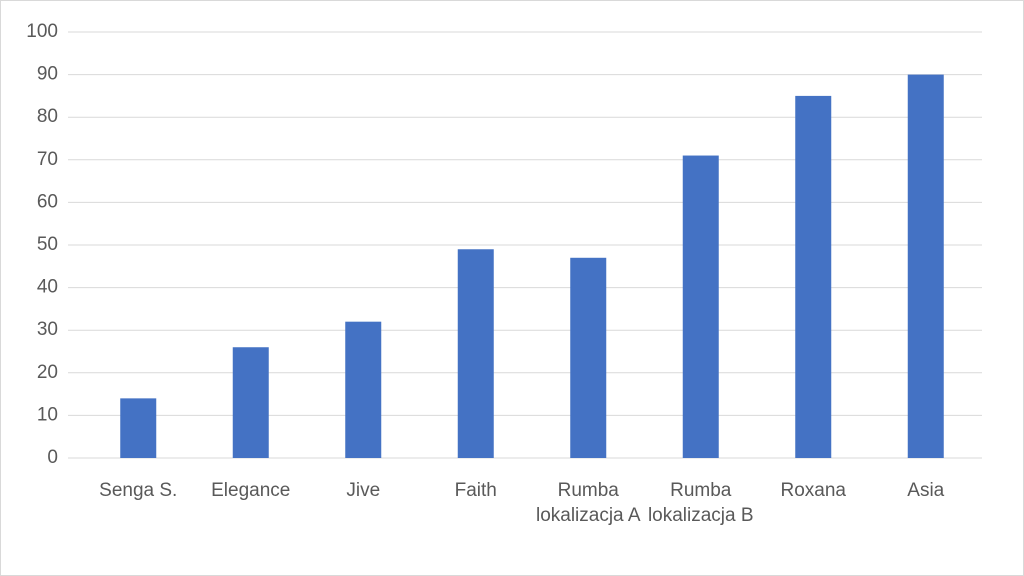 The image size is (1024, 576). I want to click on y-tick-label: 60, so click(47, 201).